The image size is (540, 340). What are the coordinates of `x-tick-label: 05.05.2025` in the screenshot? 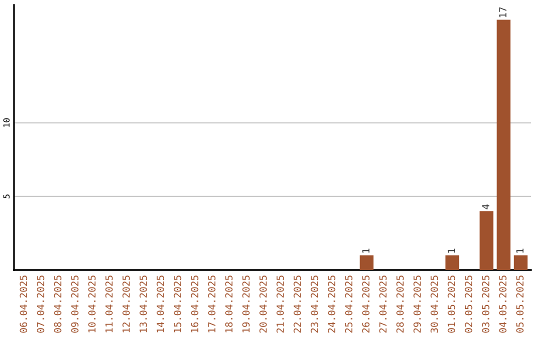 It's located at (520, 304).